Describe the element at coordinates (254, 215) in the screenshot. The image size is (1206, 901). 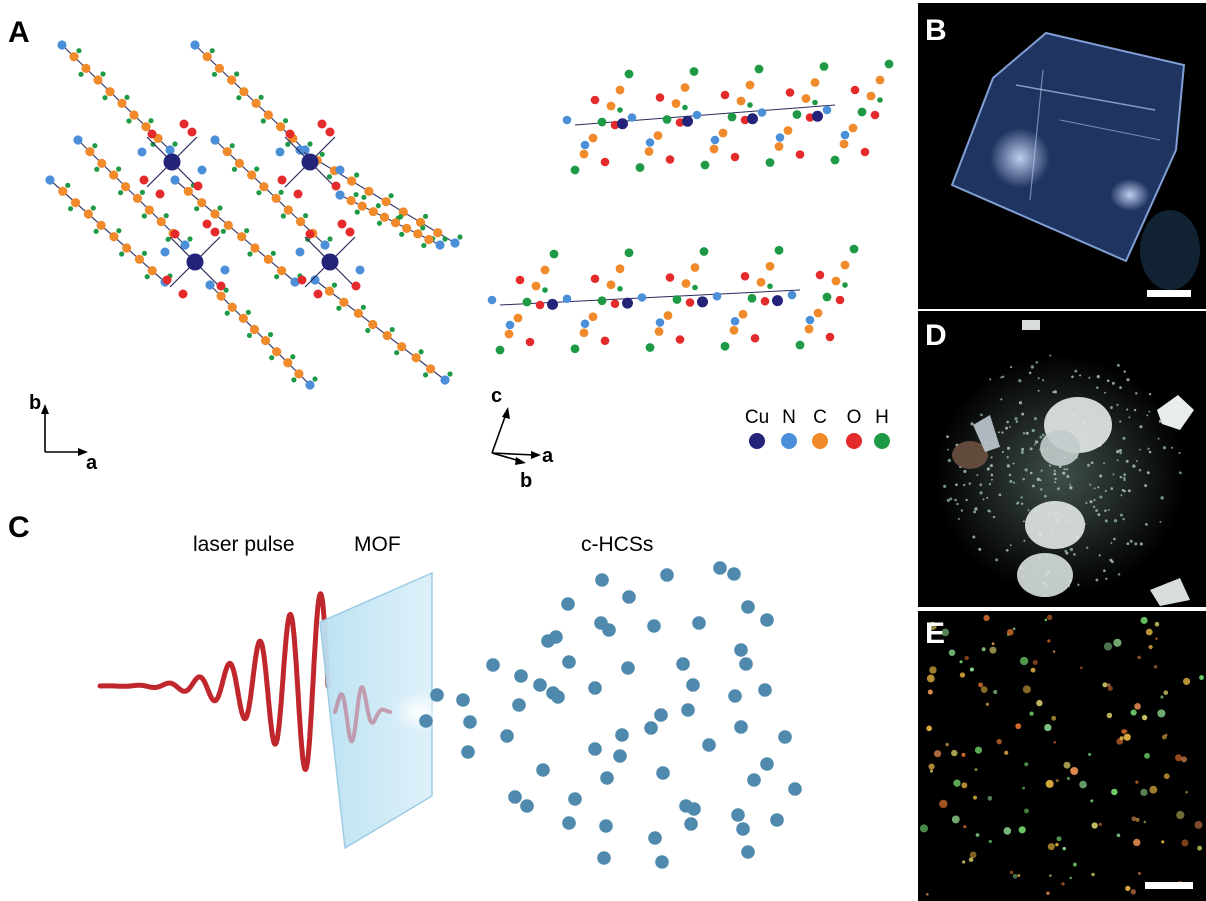
I see `structure-view-ab` at that location.